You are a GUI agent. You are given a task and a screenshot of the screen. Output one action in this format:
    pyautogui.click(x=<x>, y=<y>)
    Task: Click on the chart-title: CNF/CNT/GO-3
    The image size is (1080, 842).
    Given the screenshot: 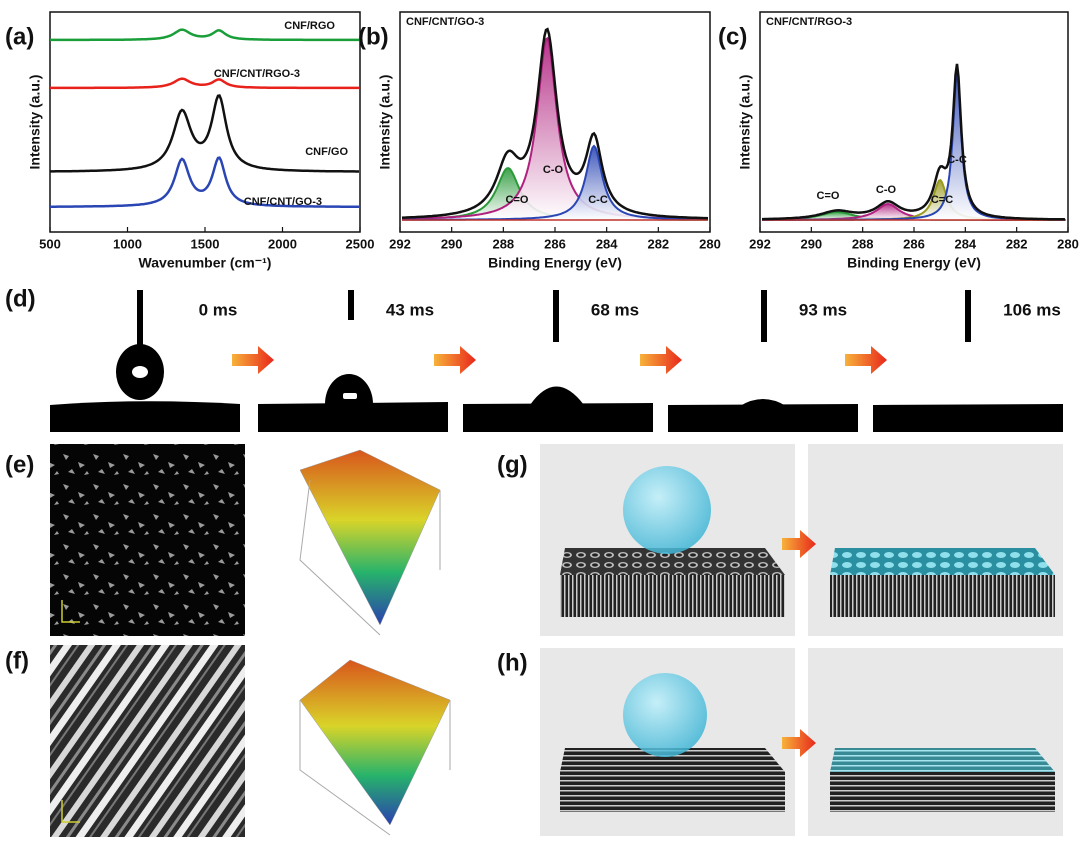 What is the action you would take?
    pyautogui.click(x=445, y=22)
    